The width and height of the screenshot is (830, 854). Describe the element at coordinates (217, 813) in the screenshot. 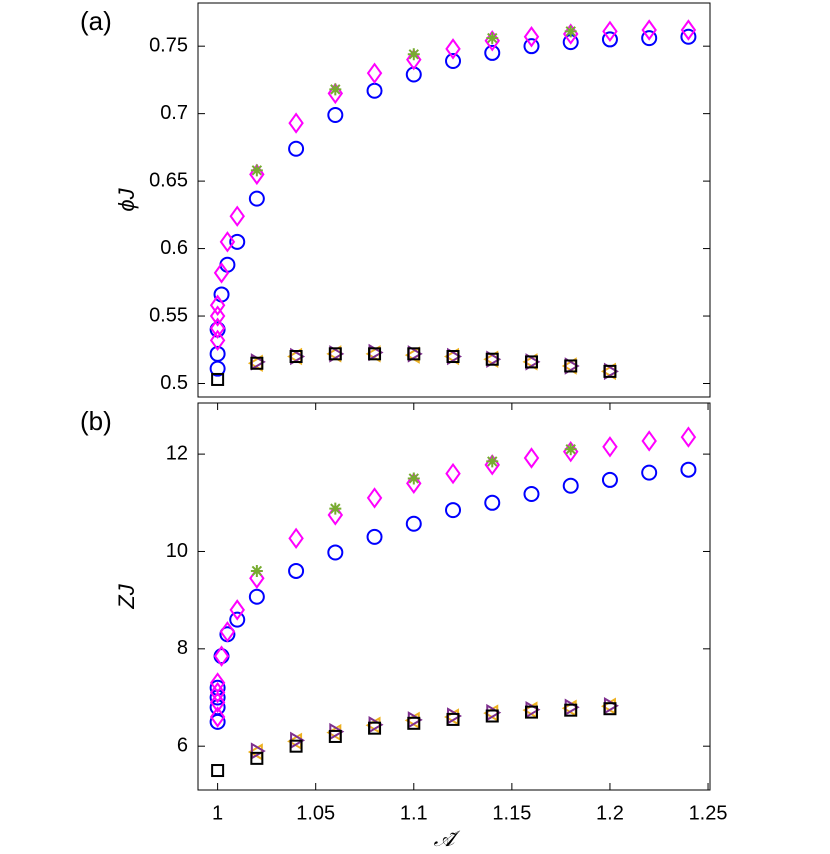

I see `x-tick-label: 1` at that location.